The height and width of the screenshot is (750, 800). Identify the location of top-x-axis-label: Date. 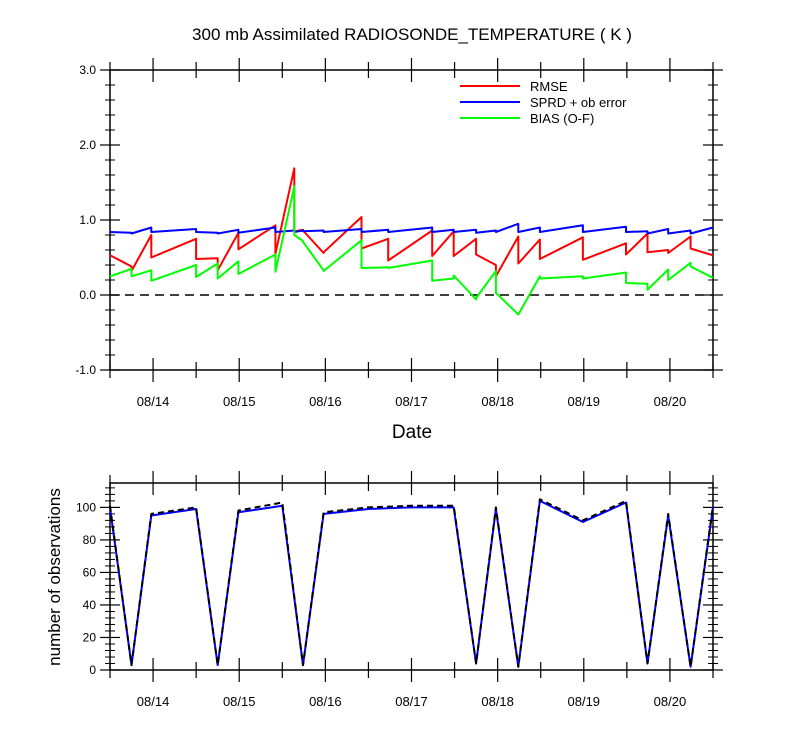
(412, 432).